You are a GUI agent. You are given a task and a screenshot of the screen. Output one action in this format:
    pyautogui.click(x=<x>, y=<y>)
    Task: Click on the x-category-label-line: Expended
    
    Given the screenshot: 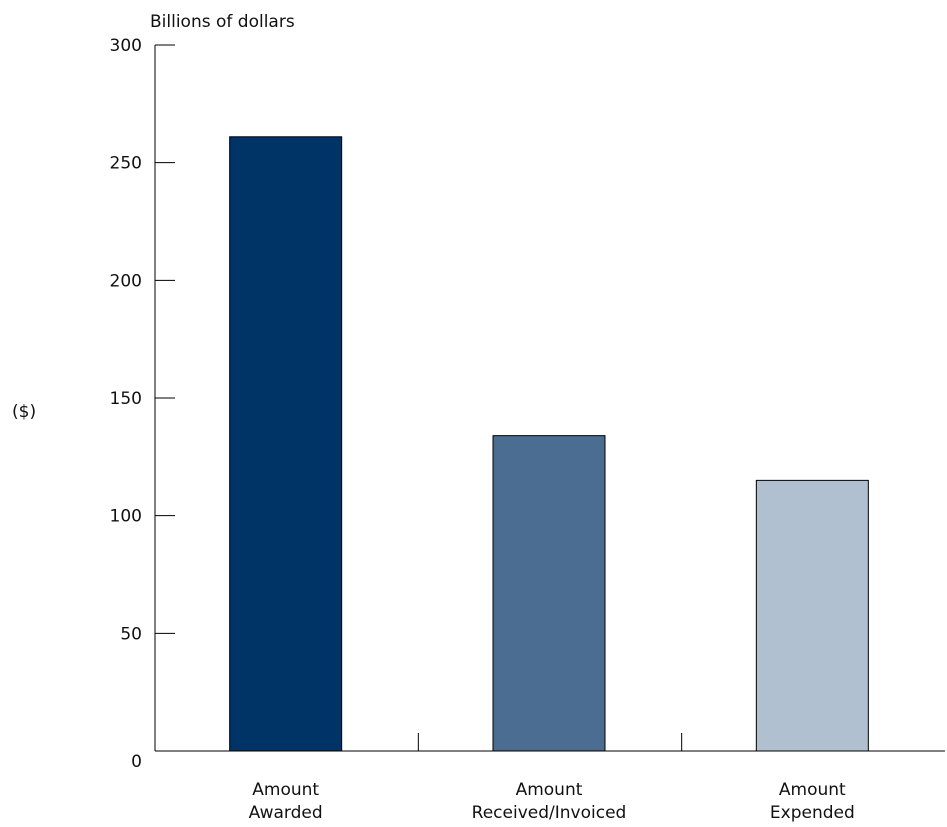 What is the action you would take?
    pyautogui.click(x=812, y=813)
    